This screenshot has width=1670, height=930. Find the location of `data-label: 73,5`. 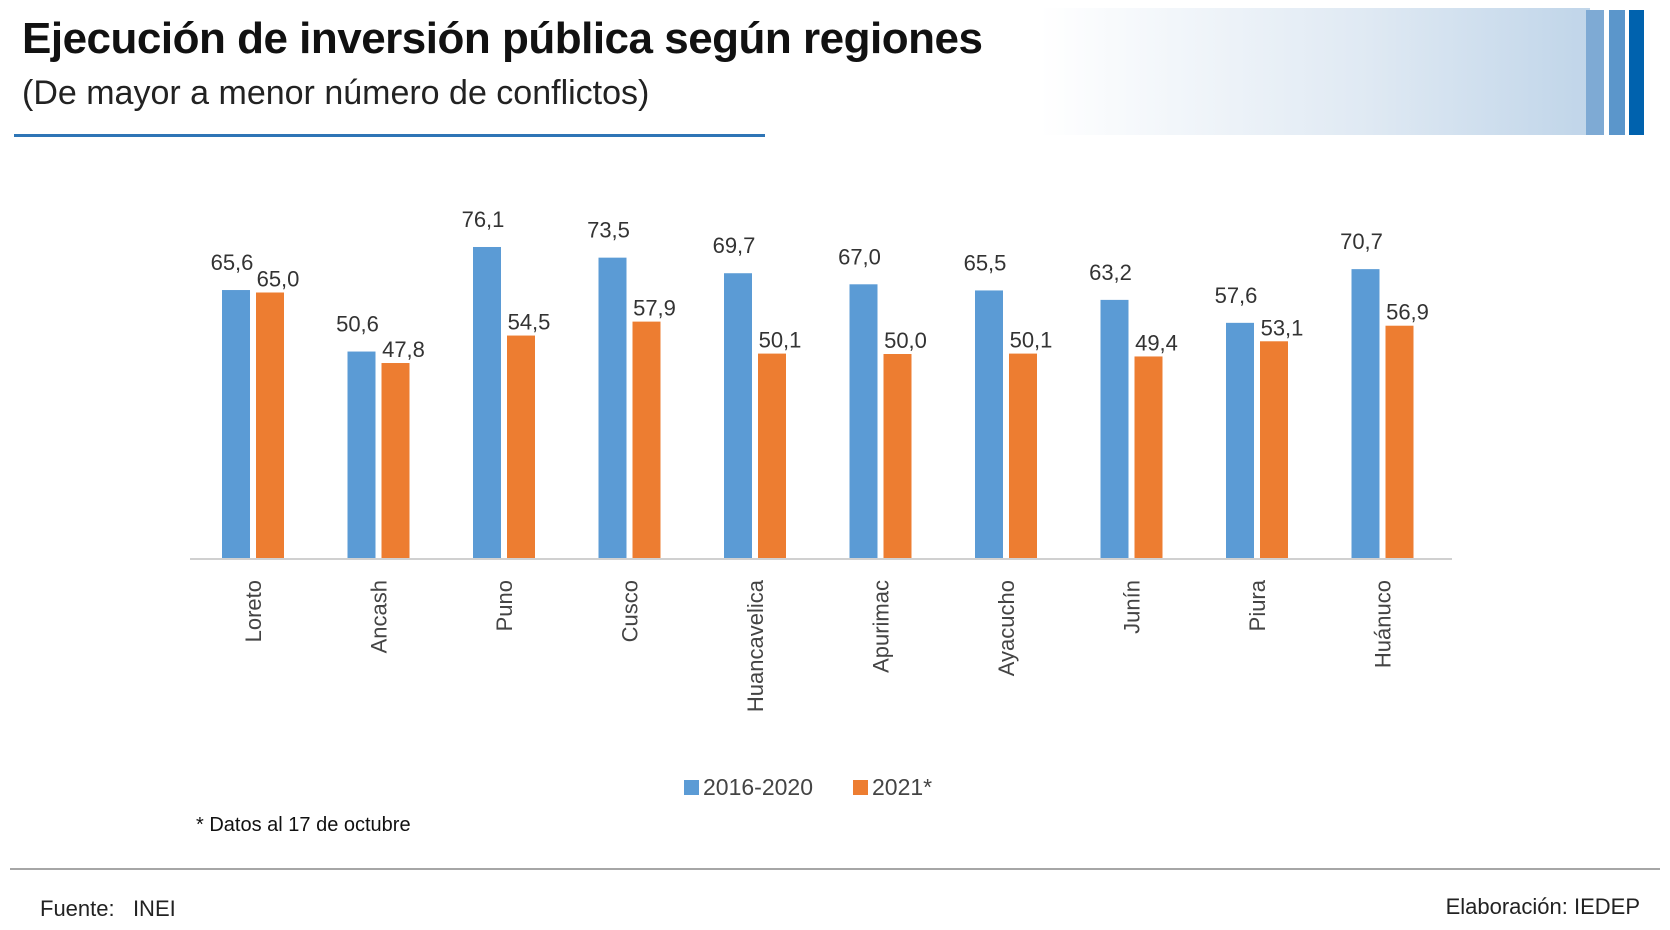

data-label: 73,5 is located at coordinates (608, 230).